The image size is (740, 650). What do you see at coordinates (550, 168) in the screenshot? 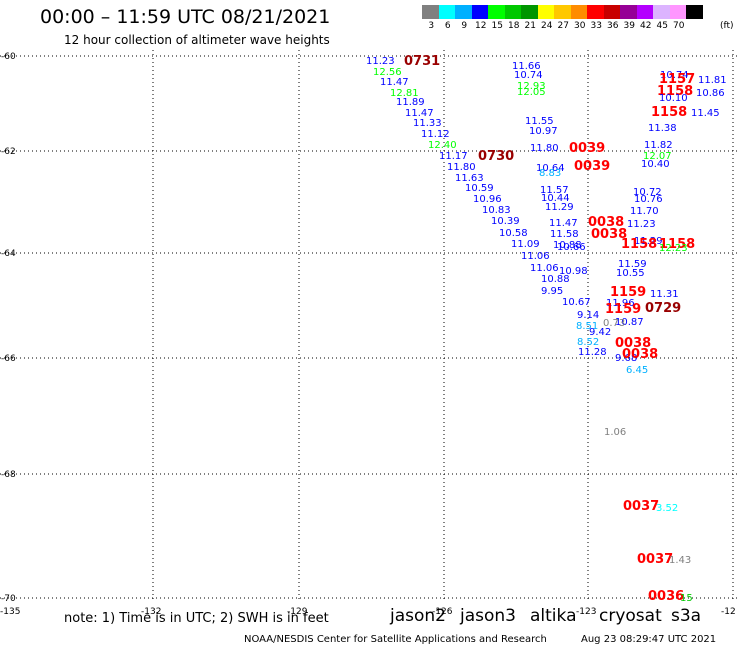
I see `wave-height-reading: 10.64` at bounding box center [550, 168].